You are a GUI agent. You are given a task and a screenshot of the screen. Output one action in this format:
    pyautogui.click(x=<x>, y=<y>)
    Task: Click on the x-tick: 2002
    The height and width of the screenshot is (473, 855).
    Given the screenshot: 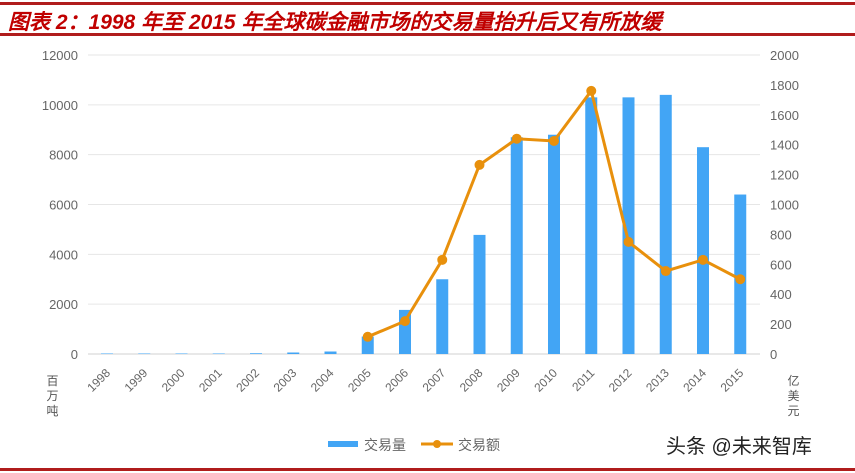 What is the action you would take?
    pyautogui.click(x=247, y=380)
    